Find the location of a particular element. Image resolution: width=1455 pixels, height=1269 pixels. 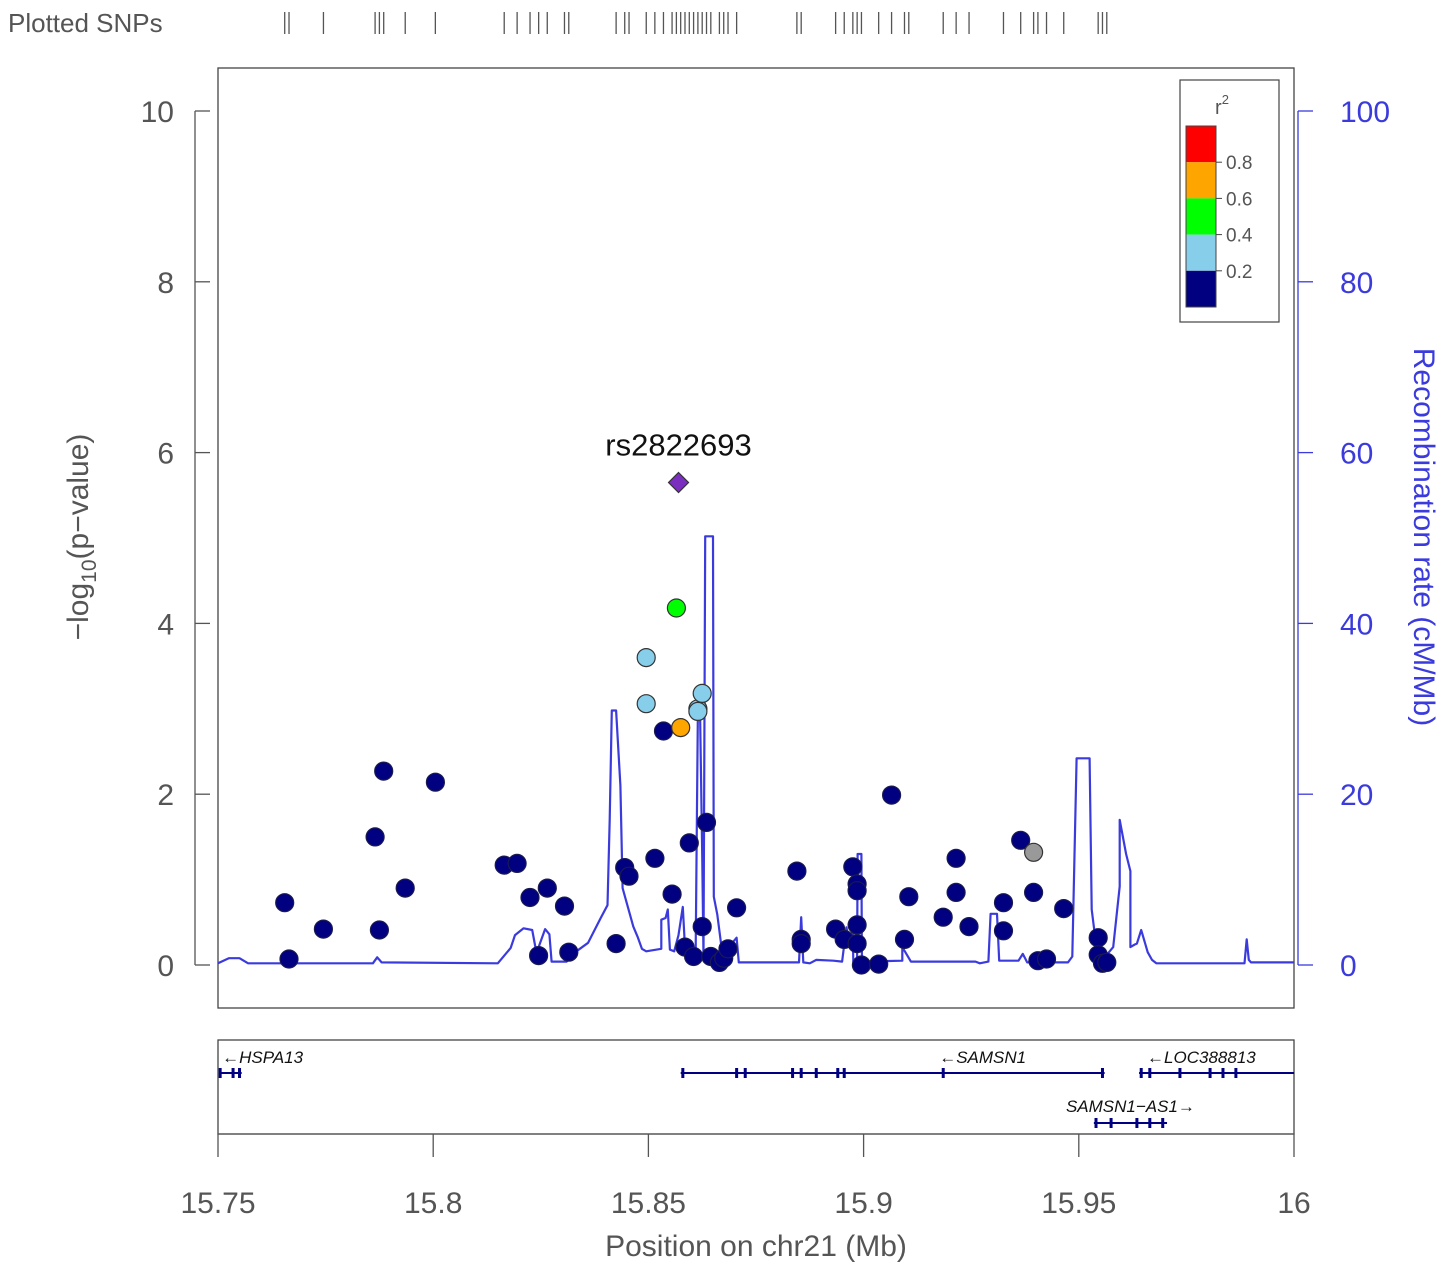

x-axis: 15.75 15.8 15.85 15.9 15.95 16 is located at coordinates (745, 1176).